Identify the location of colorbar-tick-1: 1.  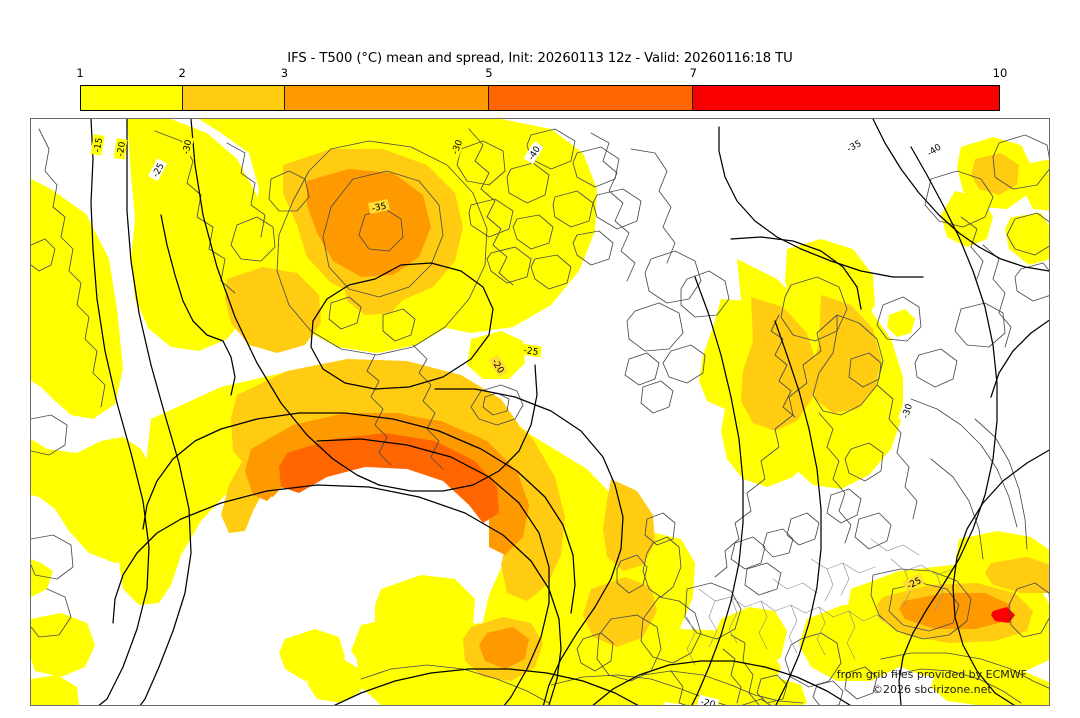
(80, 73).